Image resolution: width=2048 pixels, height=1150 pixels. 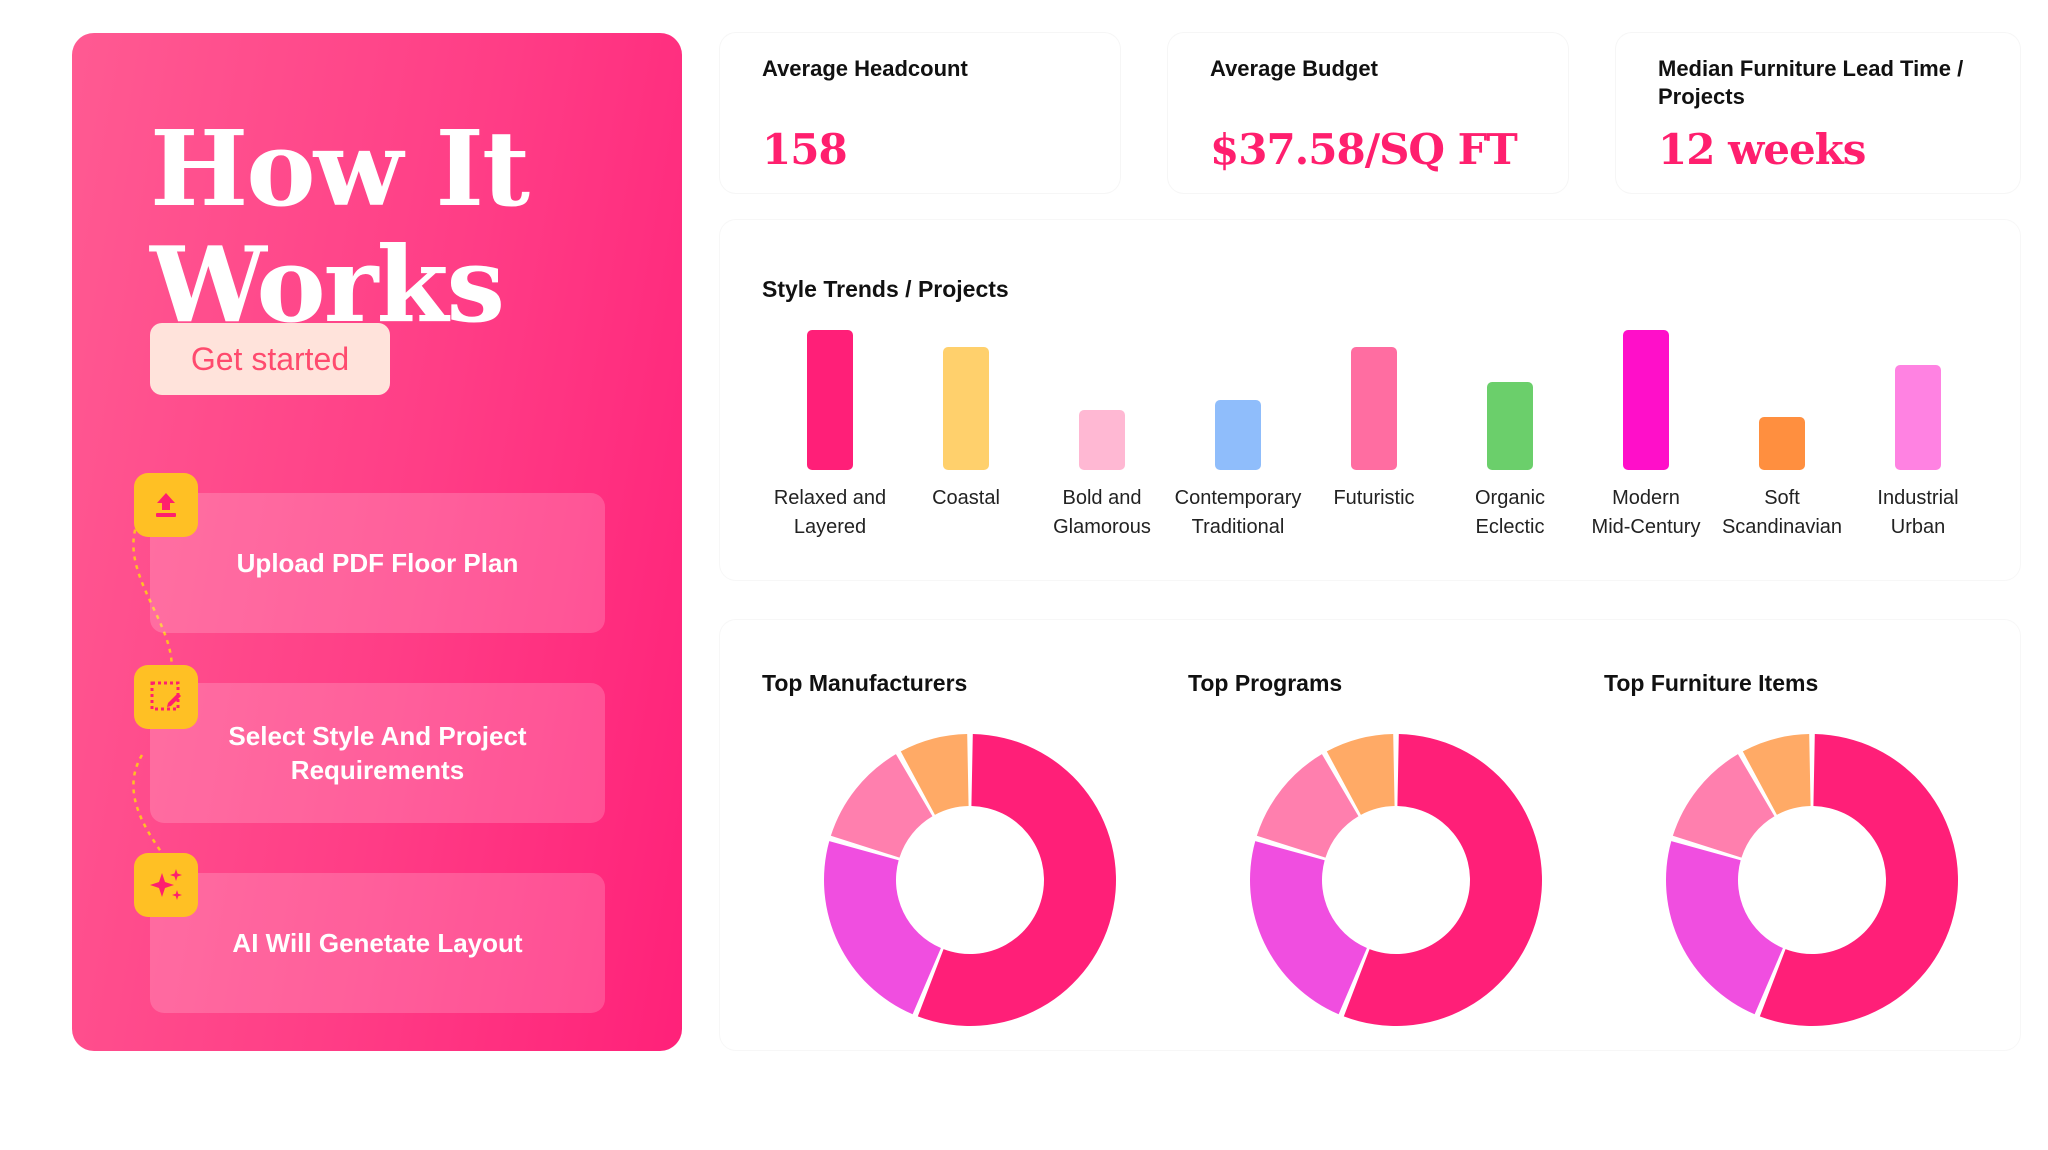 I want to click on kpi-value: $37.58/SQ FT, so click(x=1364, y=149).